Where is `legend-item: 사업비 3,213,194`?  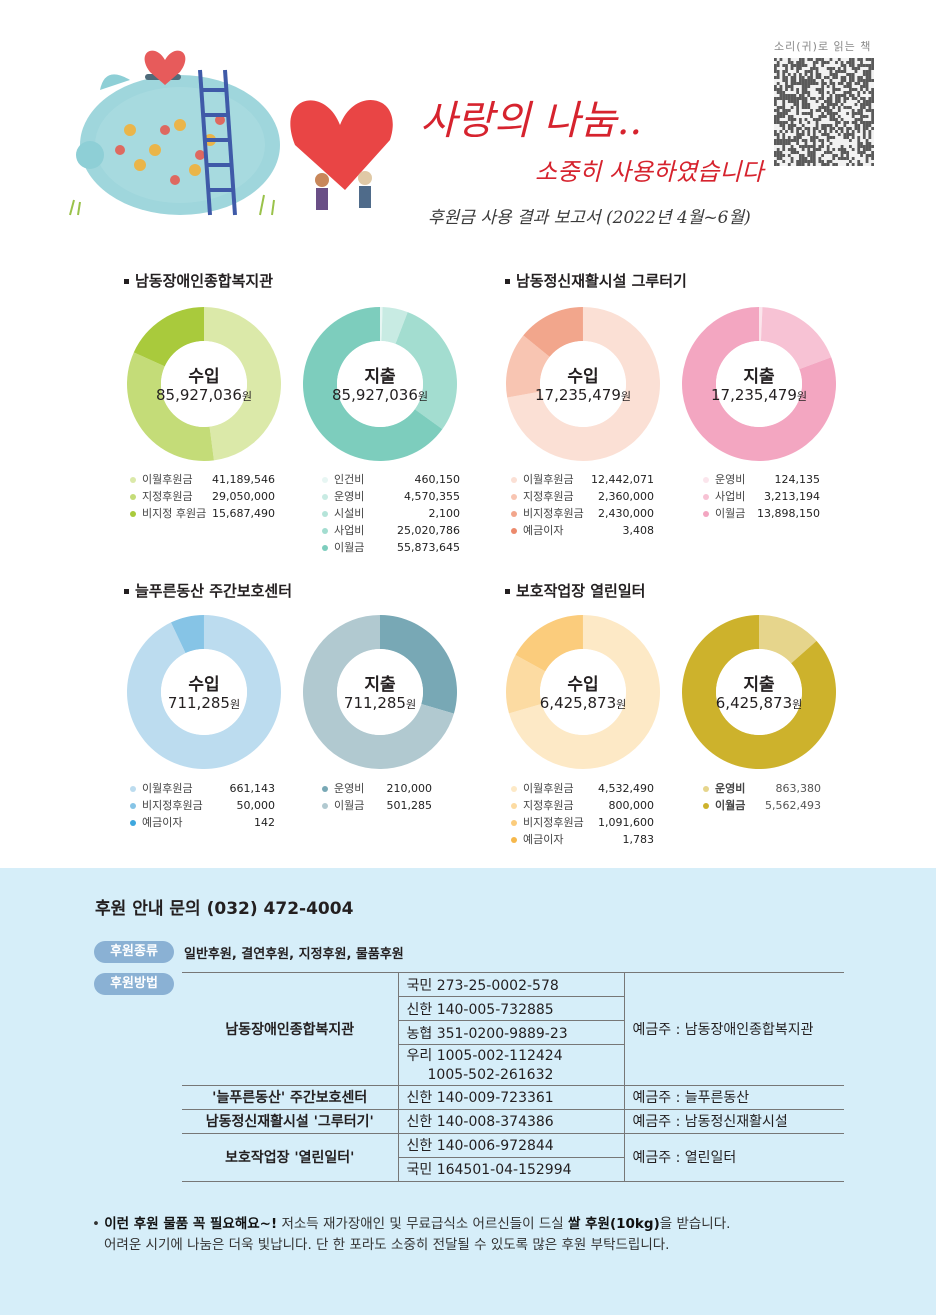 legend-item: 사업비 3,213,194 is located at coordinates (763, 496).